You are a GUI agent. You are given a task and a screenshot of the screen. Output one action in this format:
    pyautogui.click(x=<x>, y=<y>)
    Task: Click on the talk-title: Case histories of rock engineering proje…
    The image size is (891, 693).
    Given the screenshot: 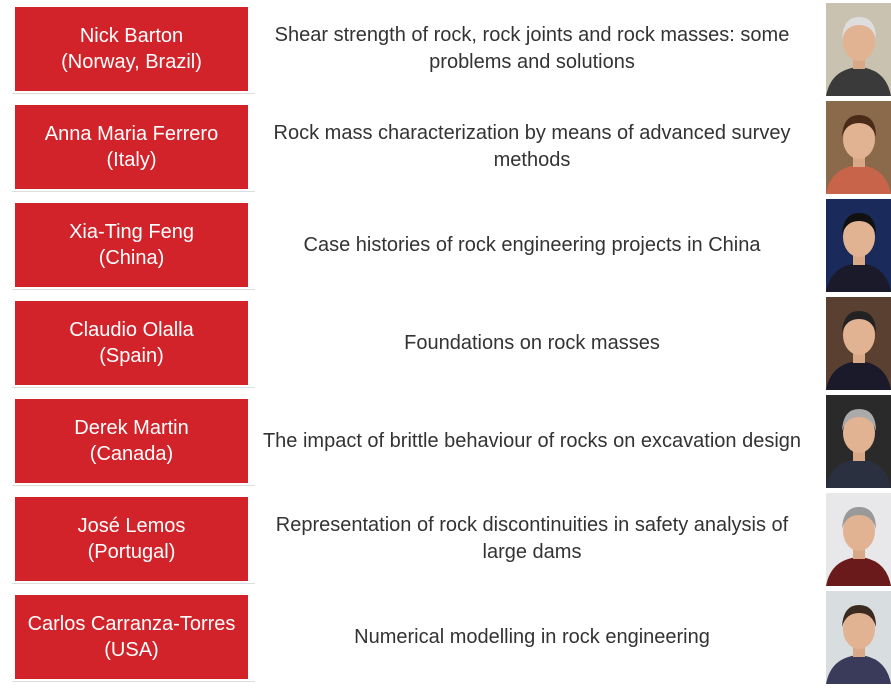 What is the action you would take?
    pyautogui.click(x=532, y=244)
    